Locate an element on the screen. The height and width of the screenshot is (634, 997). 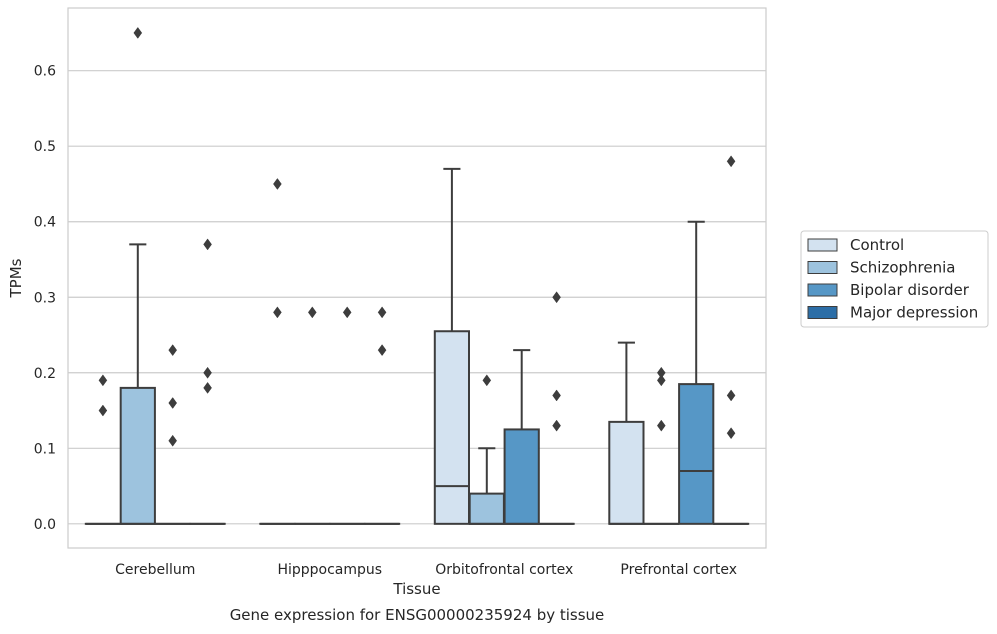
y-tick-labels: 0.0 0.1 0.2 0.3 0.4 0.5 0.6 is located at coordinates (45, 298).